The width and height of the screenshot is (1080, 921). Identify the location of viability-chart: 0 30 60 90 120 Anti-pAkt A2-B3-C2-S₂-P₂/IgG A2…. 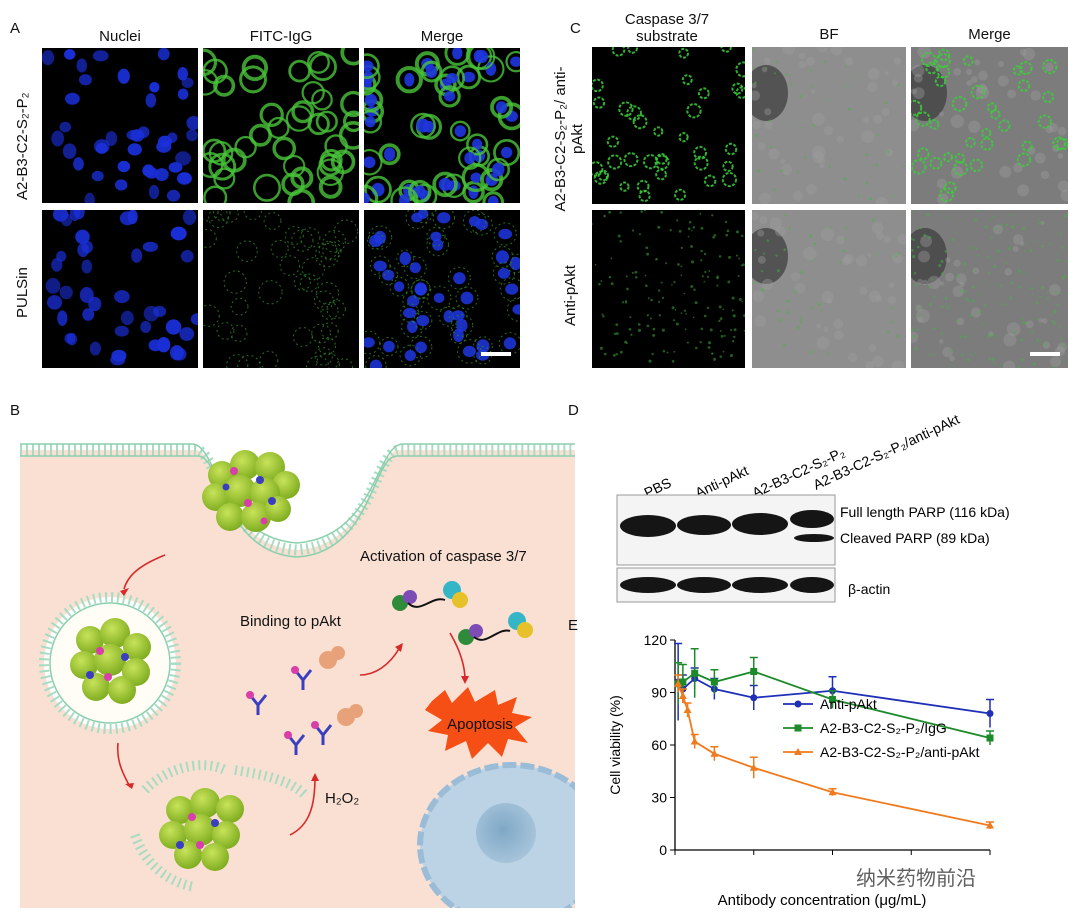
(835, 770).